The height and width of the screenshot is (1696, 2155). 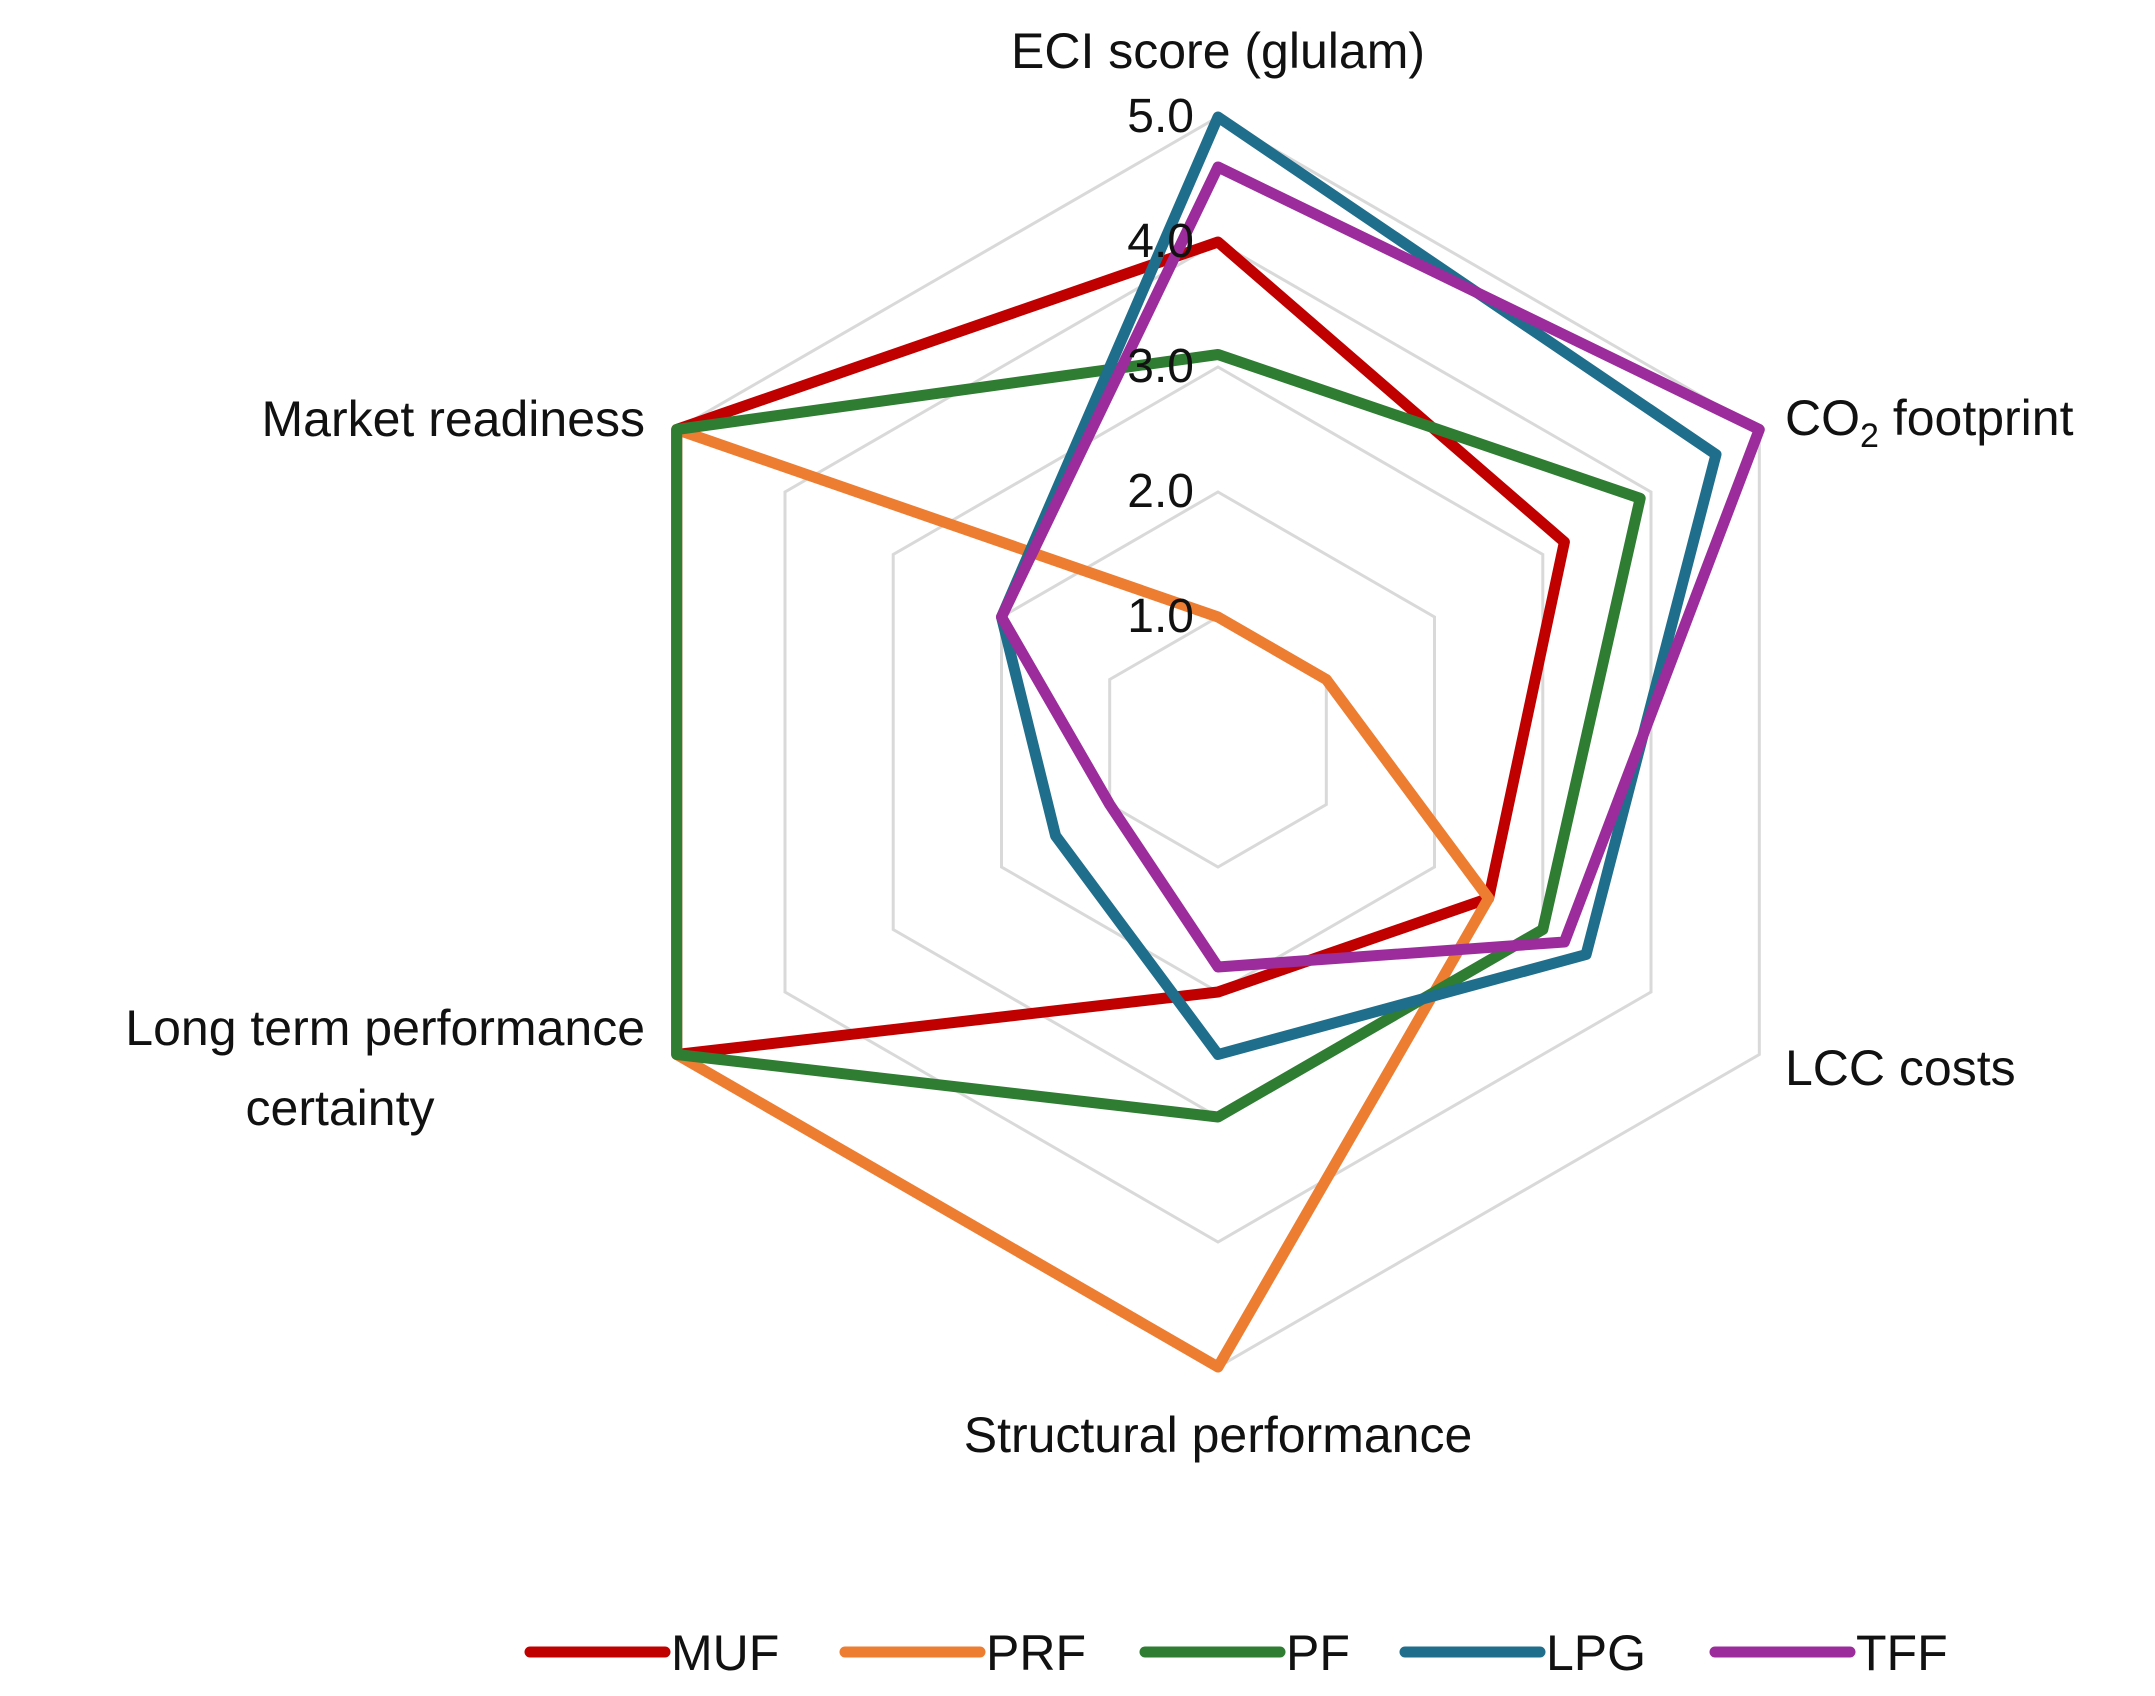 I want to click on axis-label-eci: ECI score (glulam), so click(x=1218, y=51).